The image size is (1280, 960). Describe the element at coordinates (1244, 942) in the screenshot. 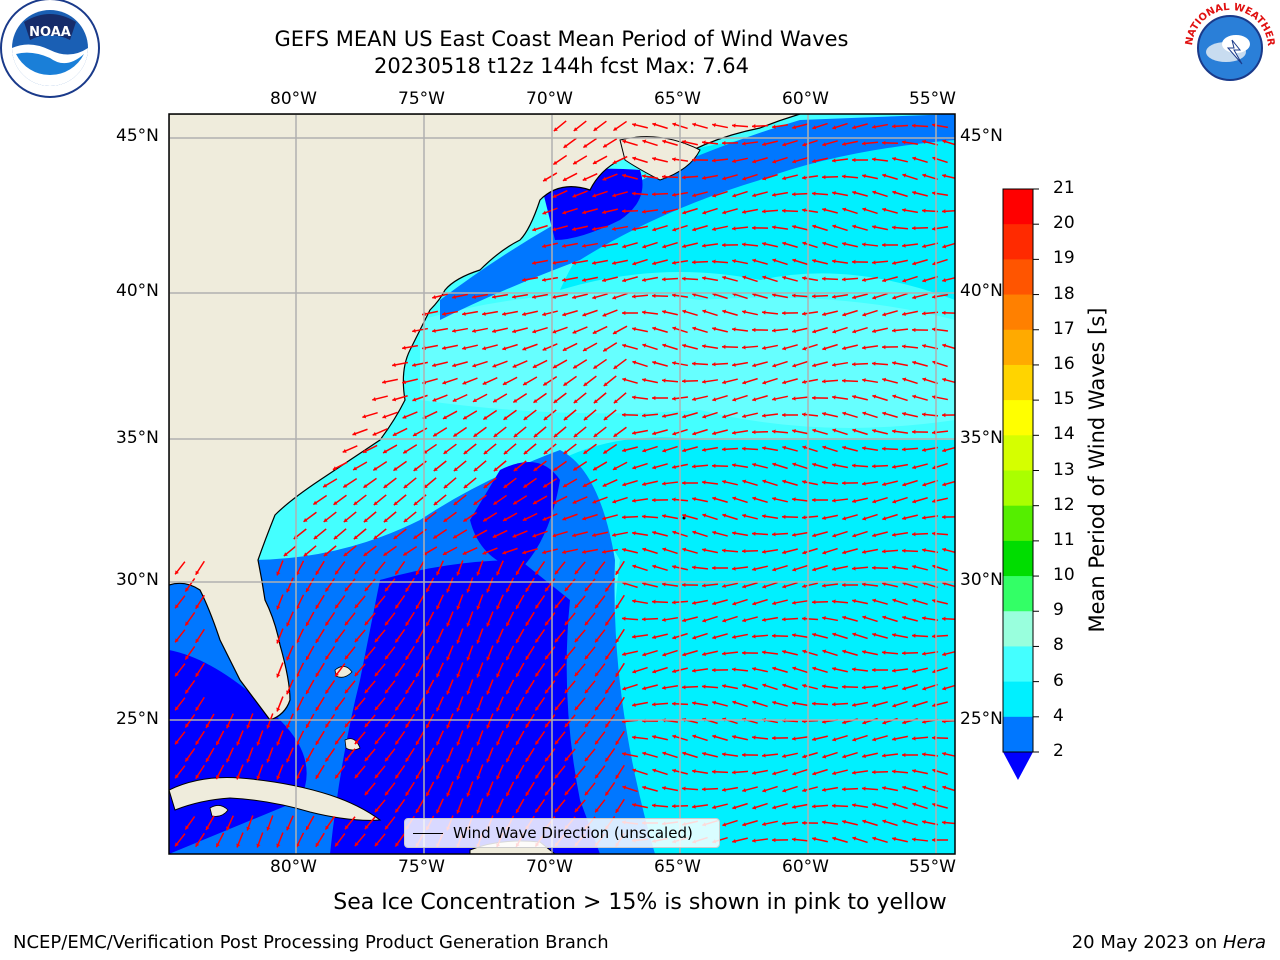

I see `footer-host: Hera` at that location.